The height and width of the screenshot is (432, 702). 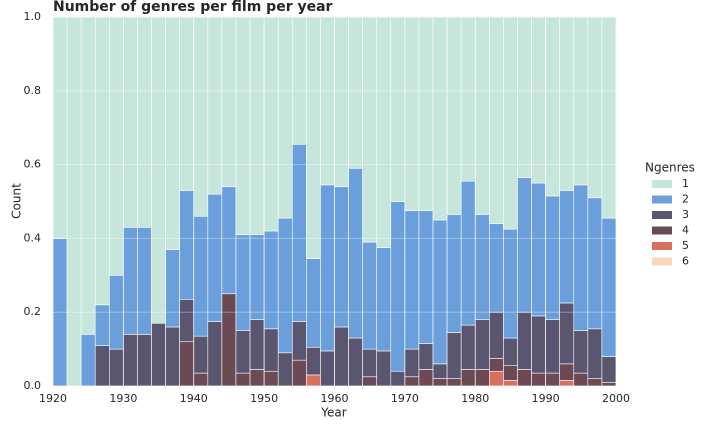 What do you see at coordinates (405, 398) in the screenshot?
I see `x-tick-label: 1970` at bounding box center [405, 398].